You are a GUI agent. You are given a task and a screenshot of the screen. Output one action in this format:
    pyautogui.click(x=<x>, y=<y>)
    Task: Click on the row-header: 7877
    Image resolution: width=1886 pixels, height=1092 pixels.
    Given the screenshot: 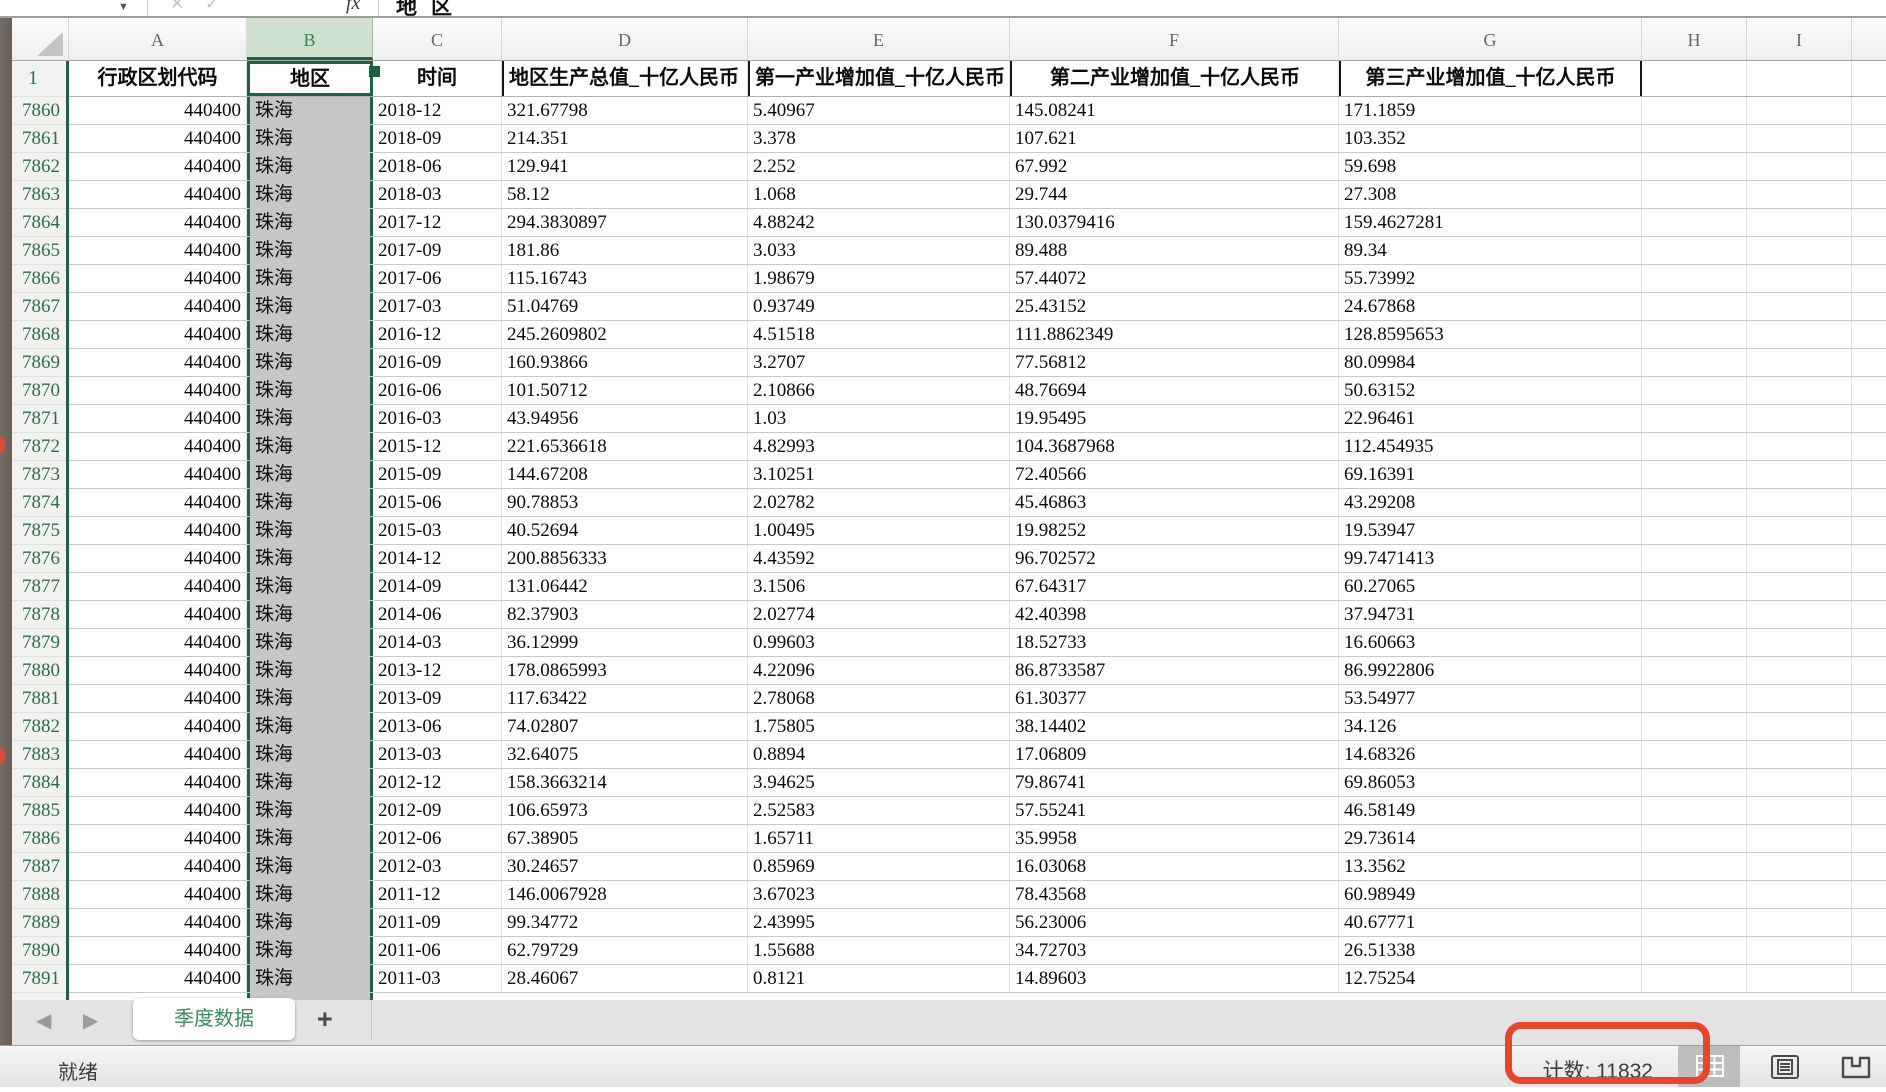 What is the action you would take?
    pyautogui.click(x=39, y=587)
    